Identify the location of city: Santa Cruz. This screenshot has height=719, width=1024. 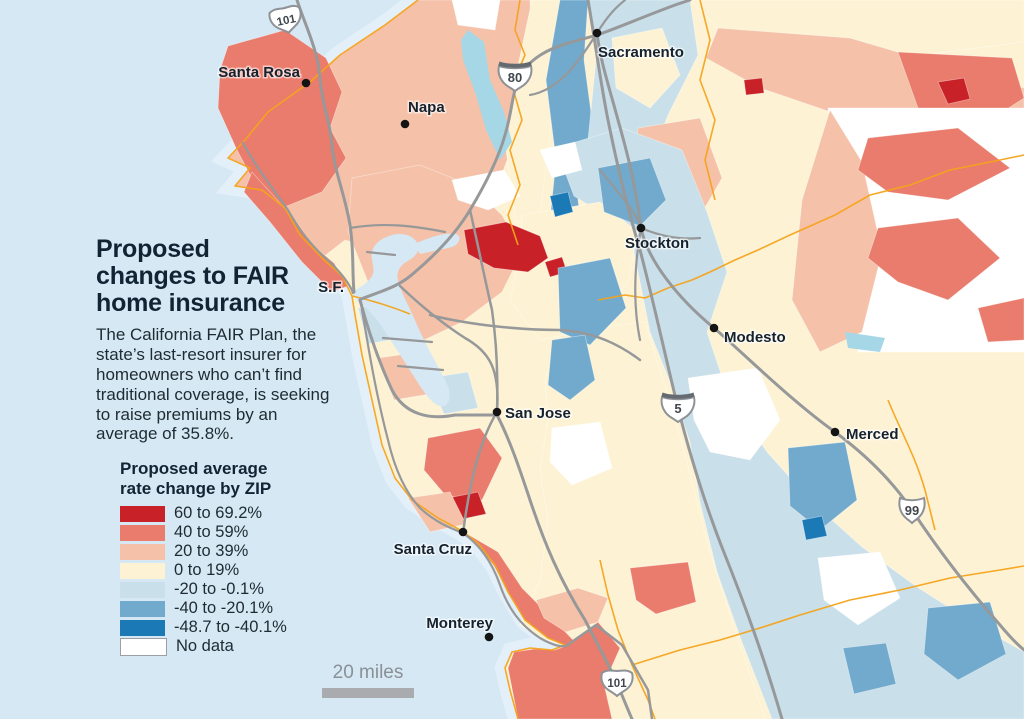
(433, 543).